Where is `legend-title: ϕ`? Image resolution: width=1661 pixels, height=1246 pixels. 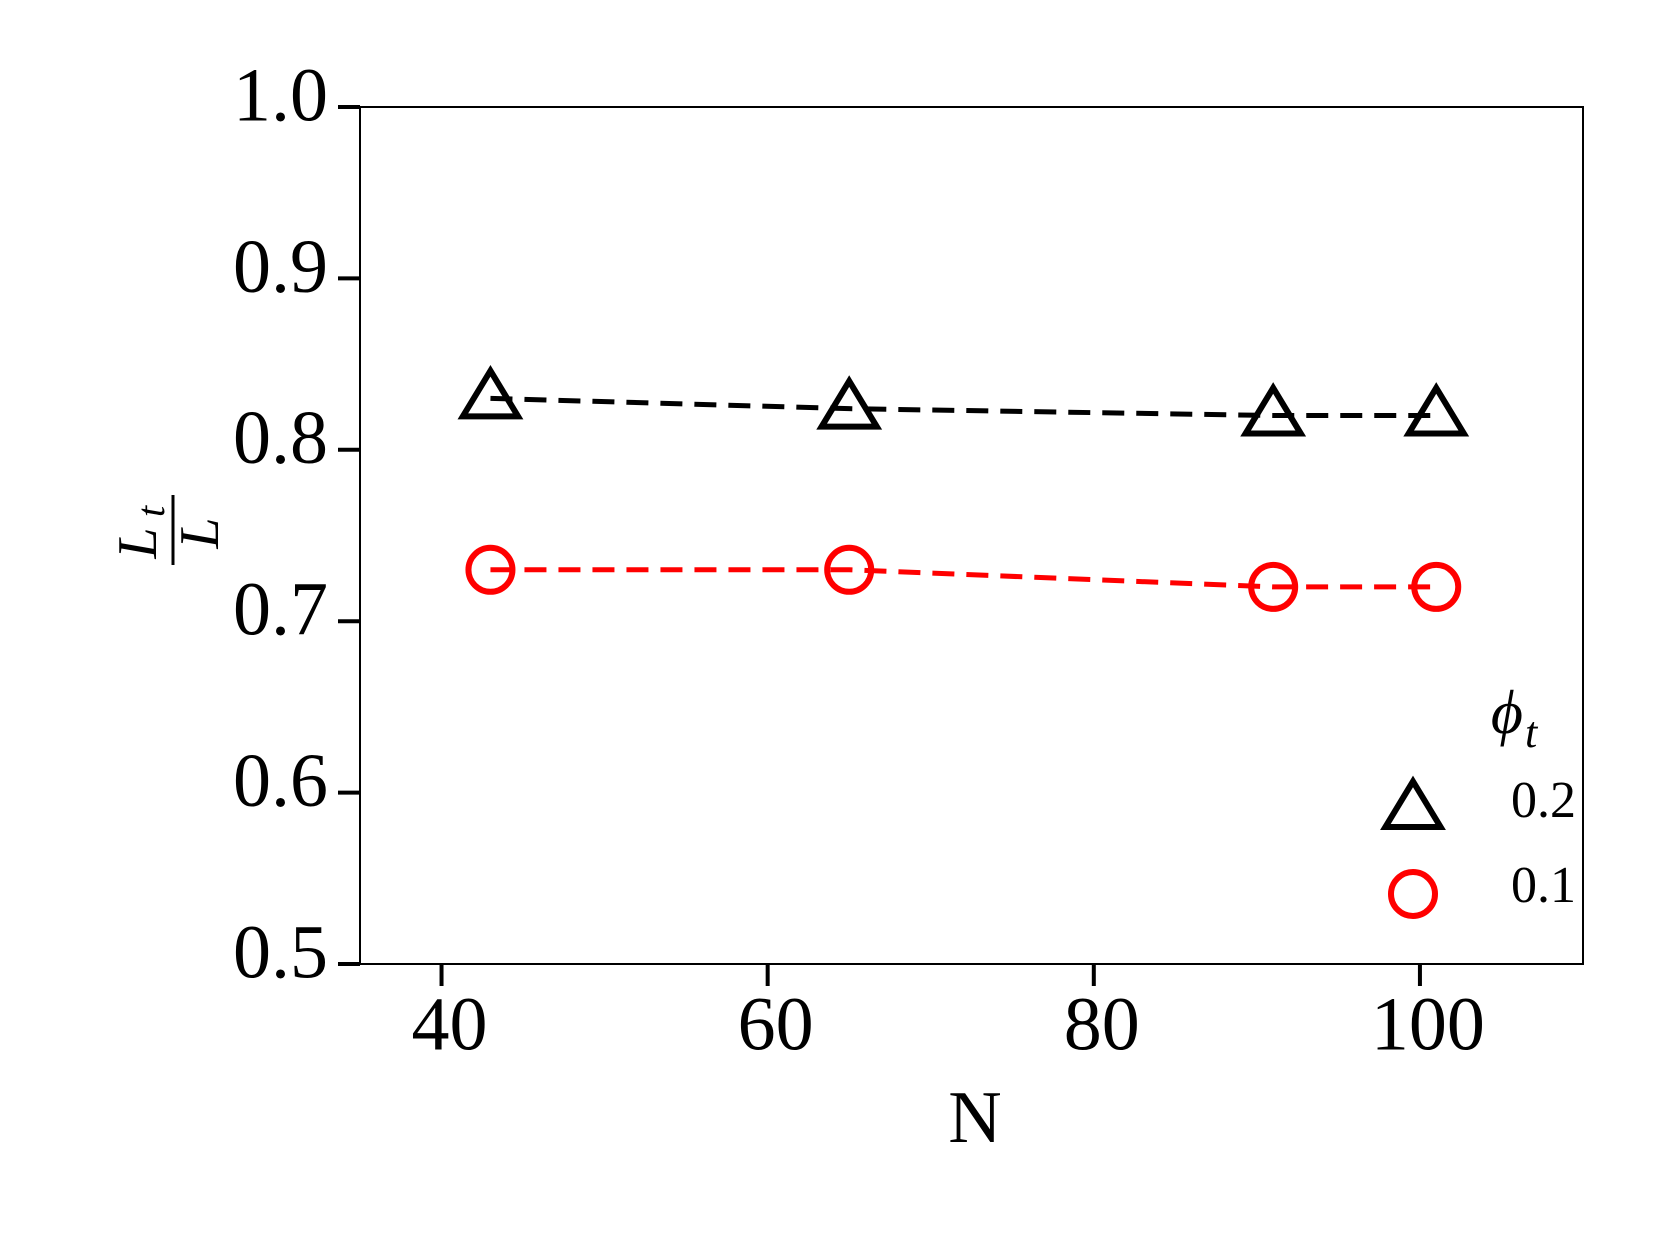
legend-title: ϕ is located at coordinates (1507, 713).